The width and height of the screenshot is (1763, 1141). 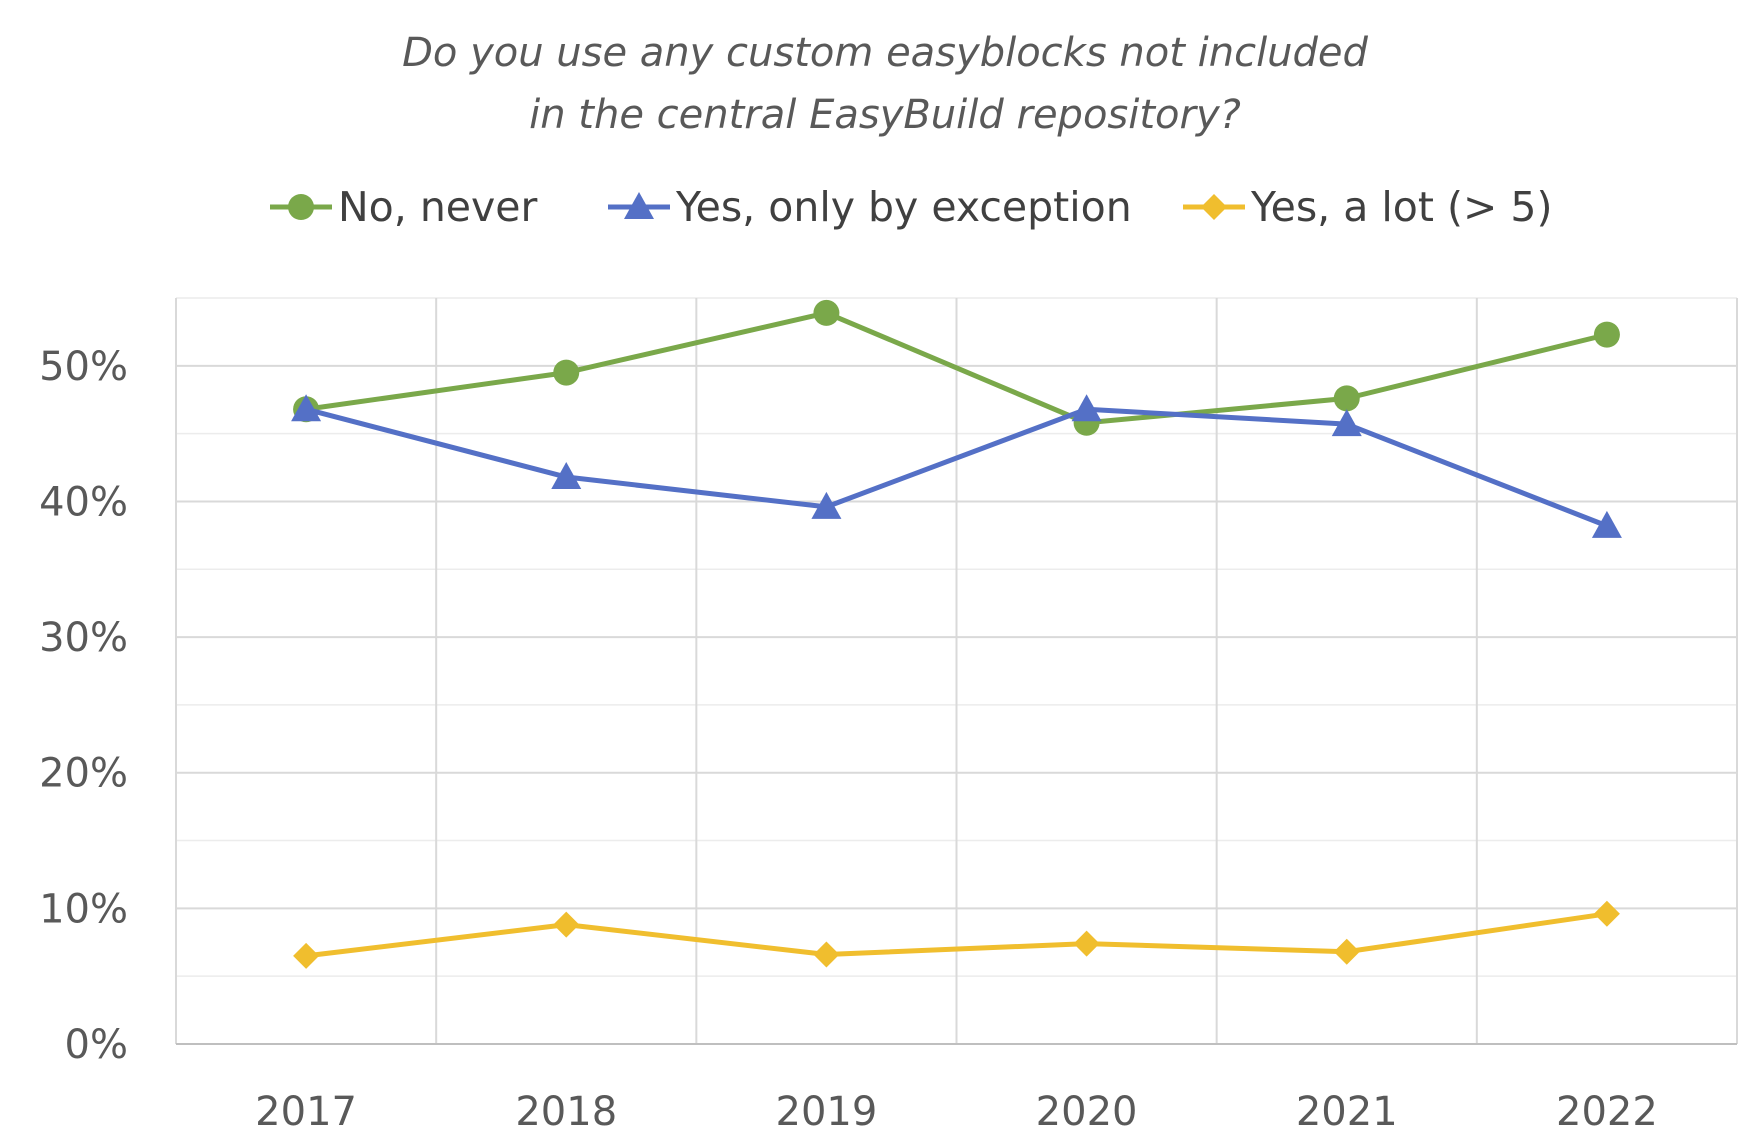 I want to click on y-tick-label: 0%, so click(x=96, y=1045).